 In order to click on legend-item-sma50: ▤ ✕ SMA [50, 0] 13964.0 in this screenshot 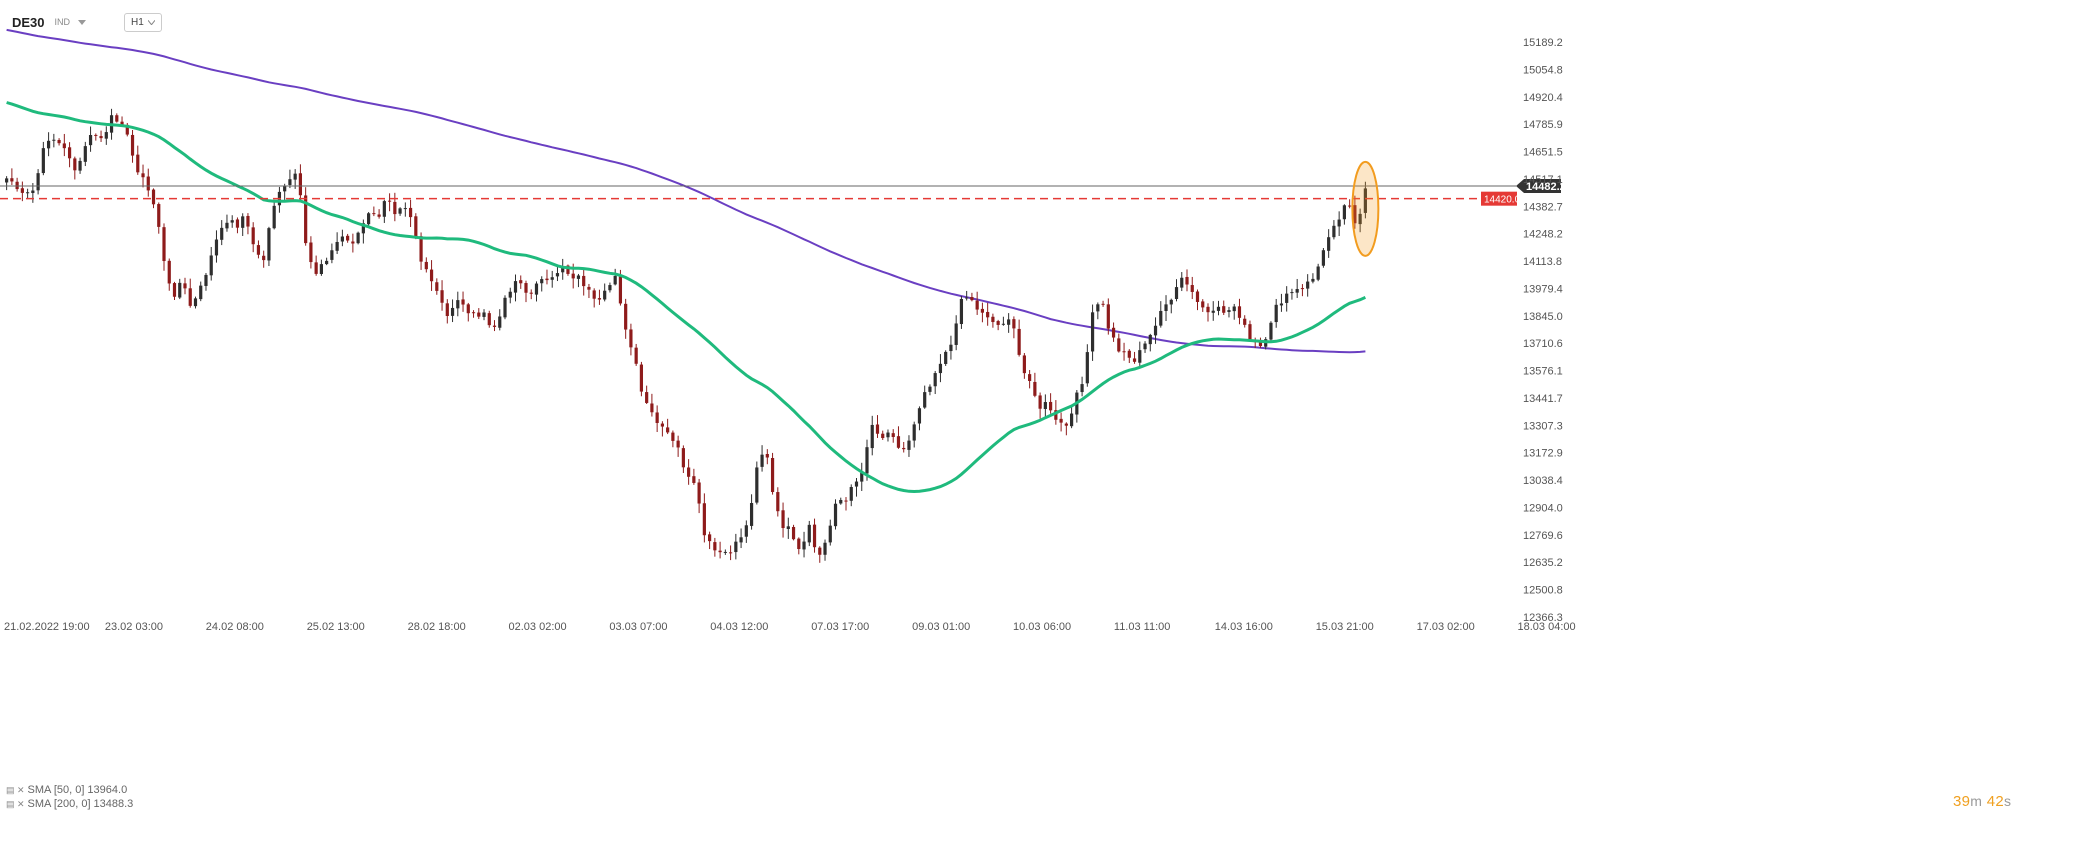, I will do `click(69, 790)`.